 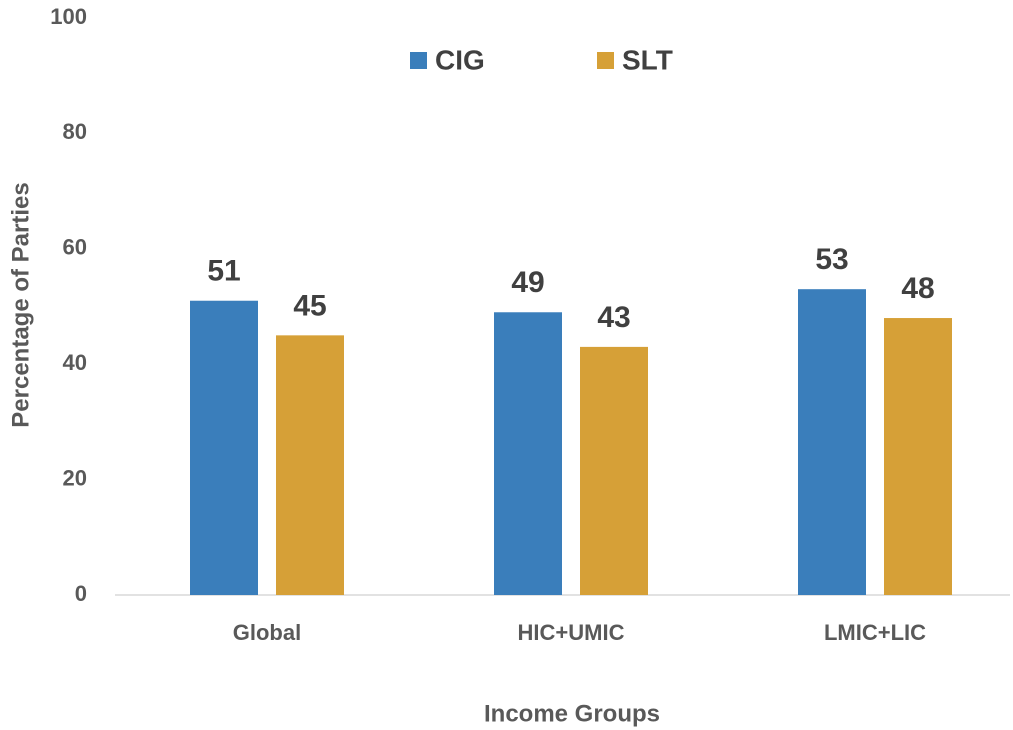 I want to click on legend-label: CIG, so click(x=460, y=59).